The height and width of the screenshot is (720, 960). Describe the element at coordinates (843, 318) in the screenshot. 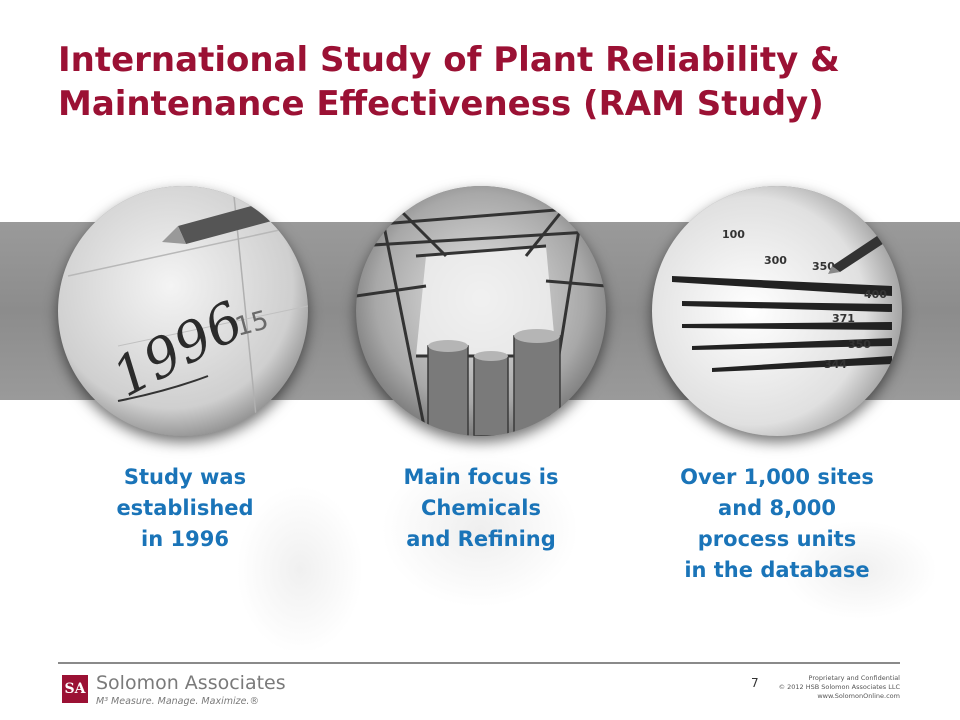

I see `gauge-label: 371` at that location.